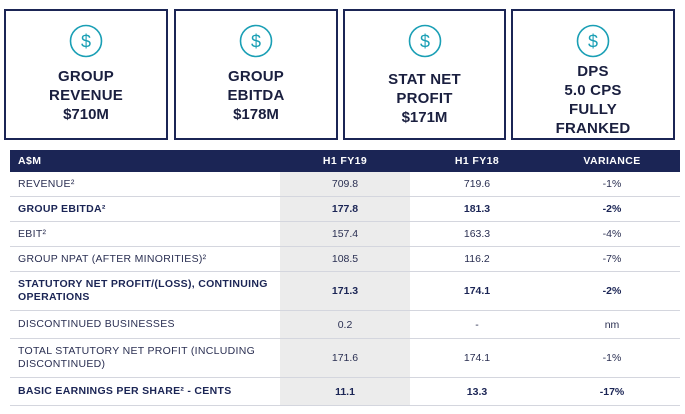 The height and width of the screenshot is (414, 685). What do you see at coordinates (256, 86) in the screenshot?
I see `card-title: GROUP EBITDA` at bounding box center [256, 86].